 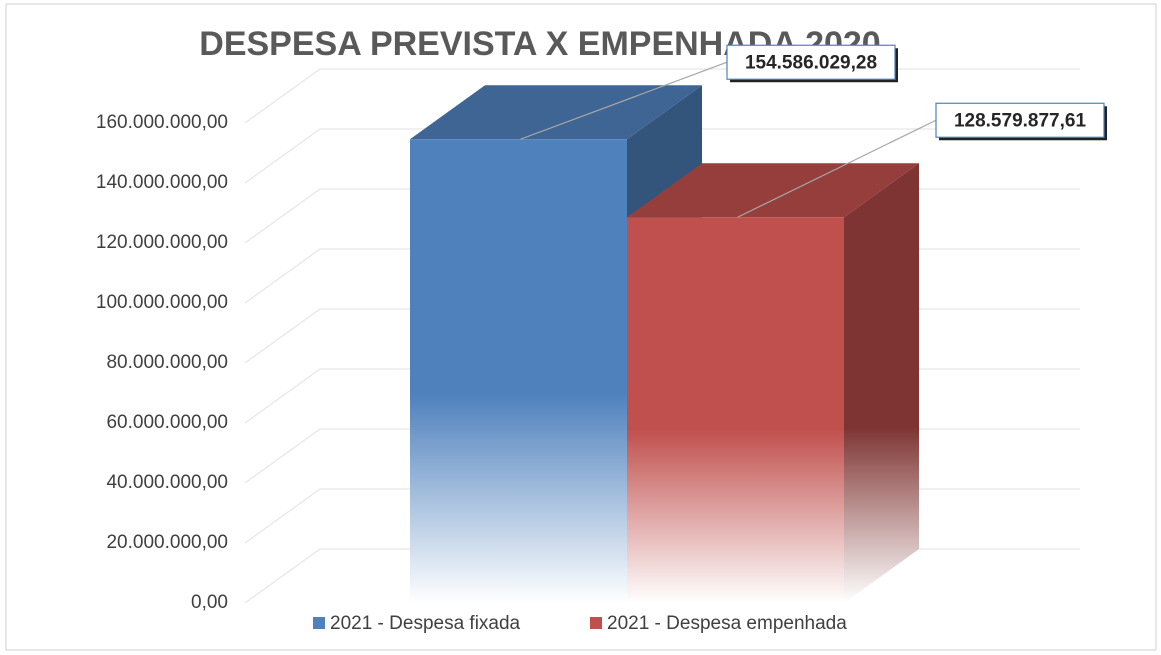 I want to click on bar-side, so click(x=881, y=383).